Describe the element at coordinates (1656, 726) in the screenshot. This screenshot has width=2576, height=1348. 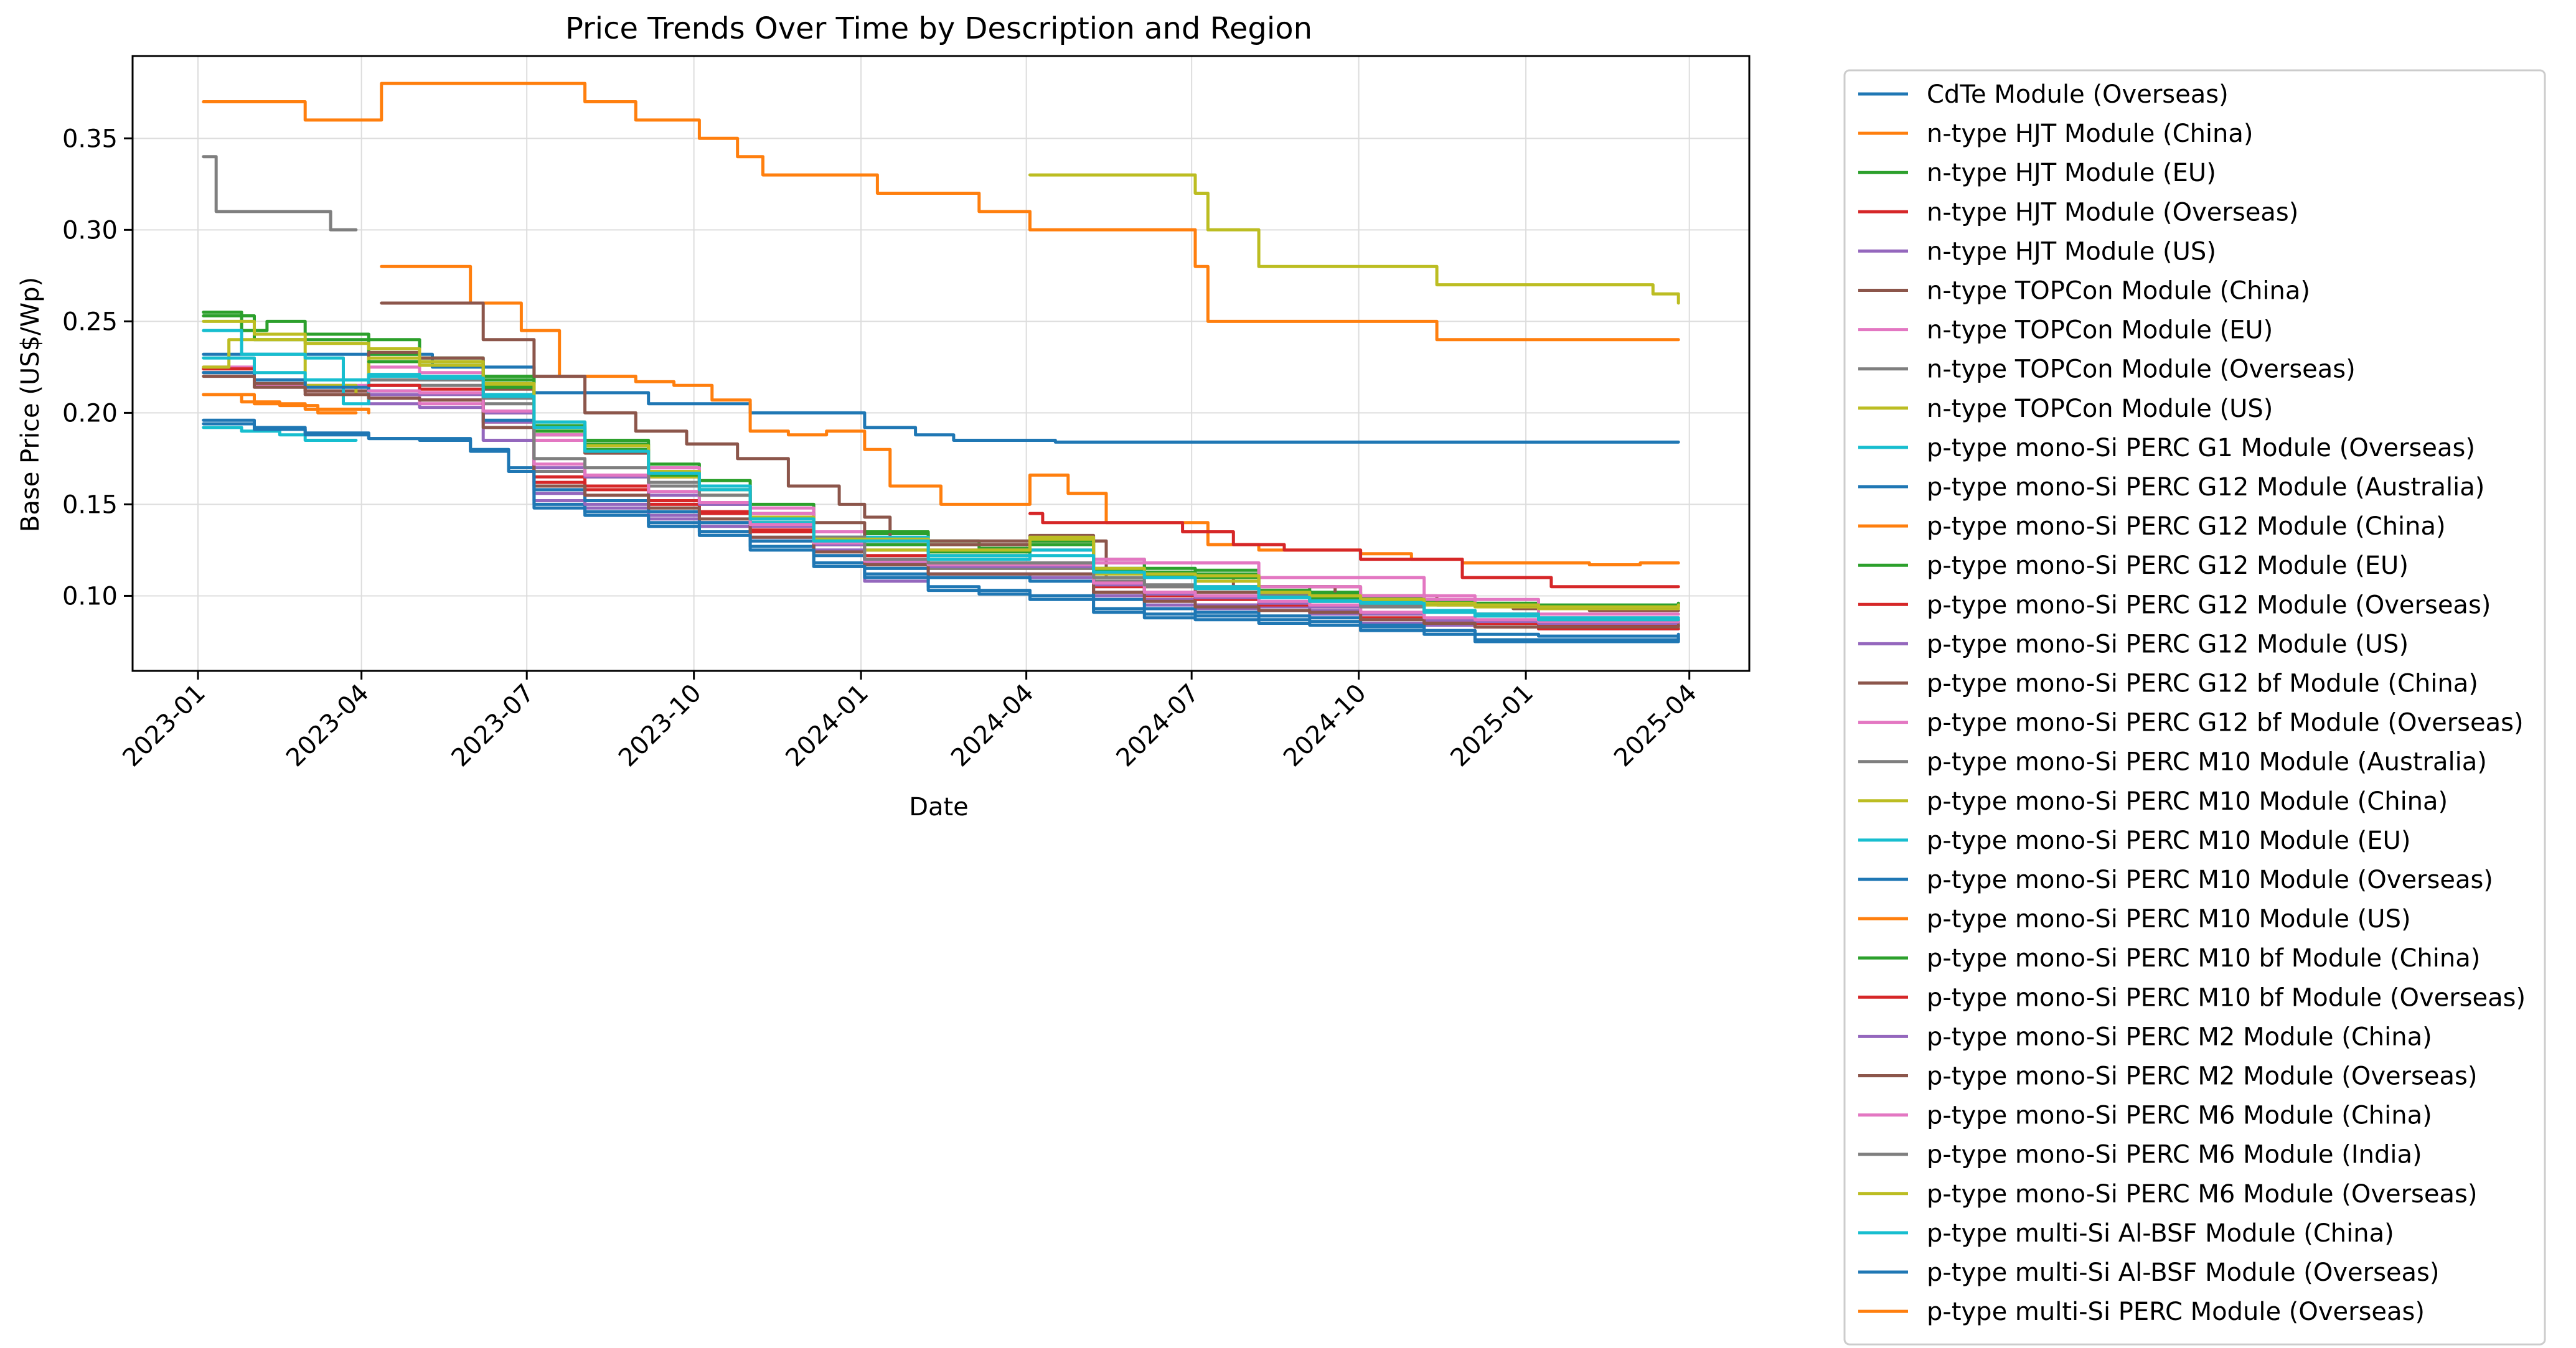
I see `x-tick-label: 2025-04` at that location.